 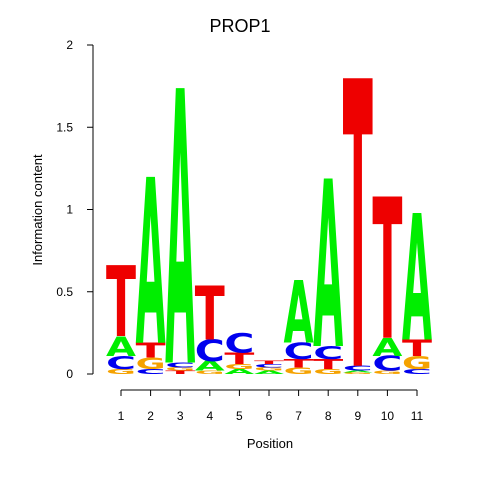 What do you see at coordinates (328, 416) in the screenshot?
I see `x-tick-label: 8` at bounding box center [328, 416].